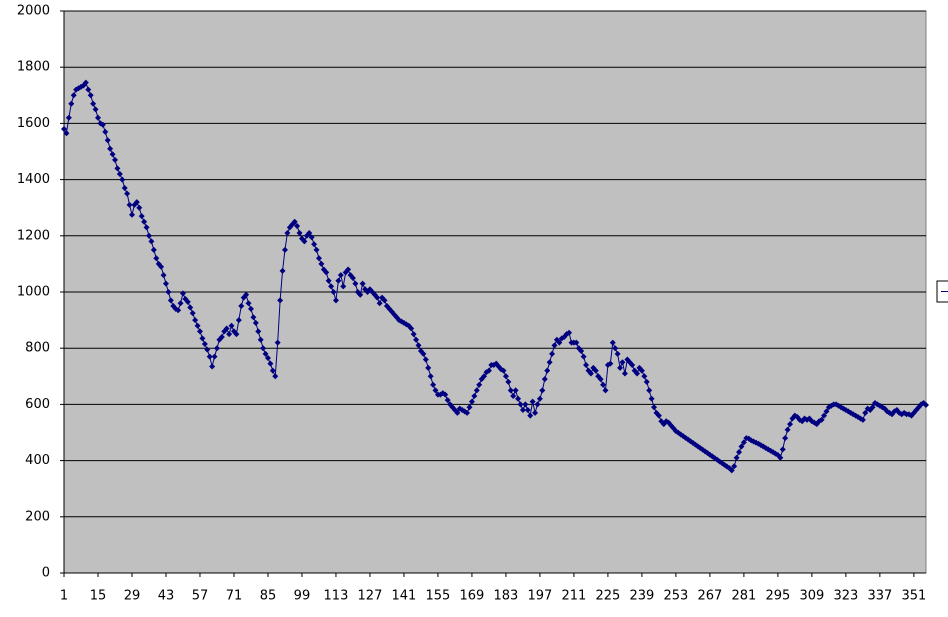 This screenshot has width=948, height=617. I want to click on x-tick-label: 43, so click(166, 596).